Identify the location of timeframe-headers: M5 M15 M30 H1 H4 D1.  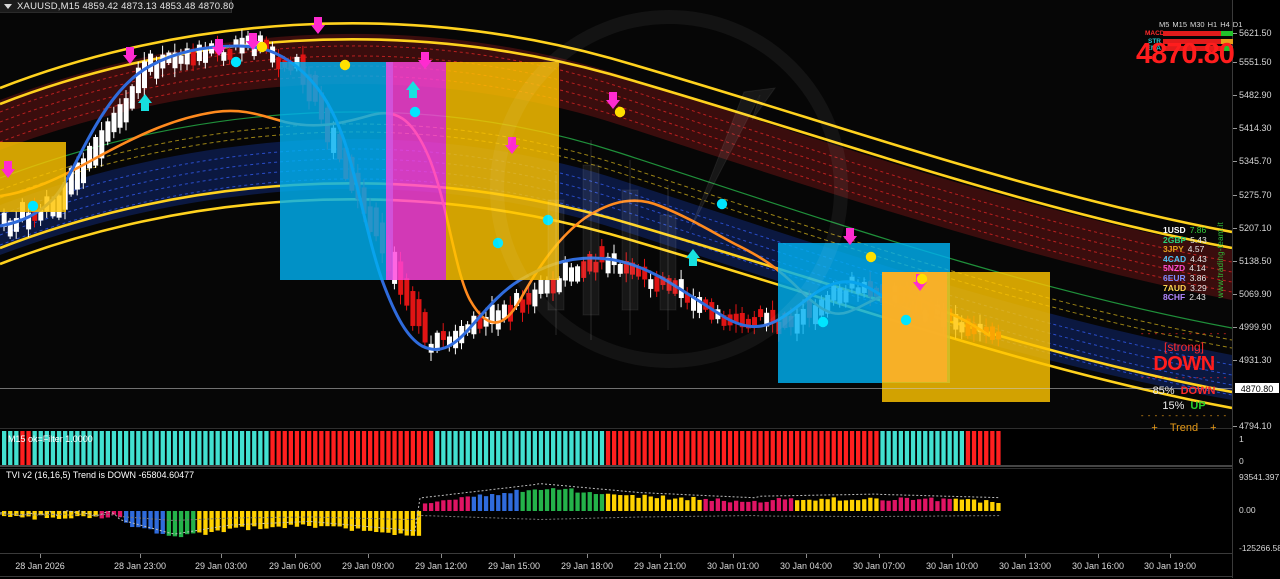
(1193, 24).